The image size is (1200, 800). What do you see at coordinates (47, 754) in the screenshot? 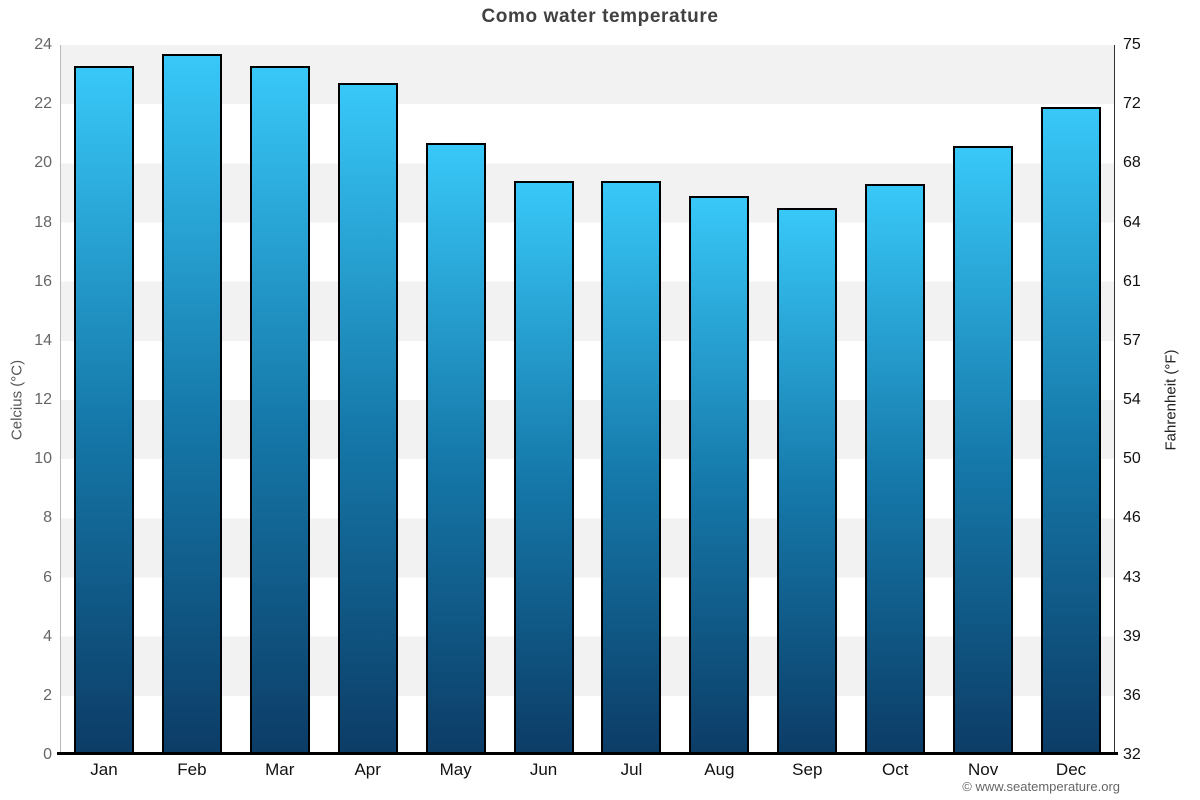
I see `celsius-tick: 0` at bounding box center [47, 754].